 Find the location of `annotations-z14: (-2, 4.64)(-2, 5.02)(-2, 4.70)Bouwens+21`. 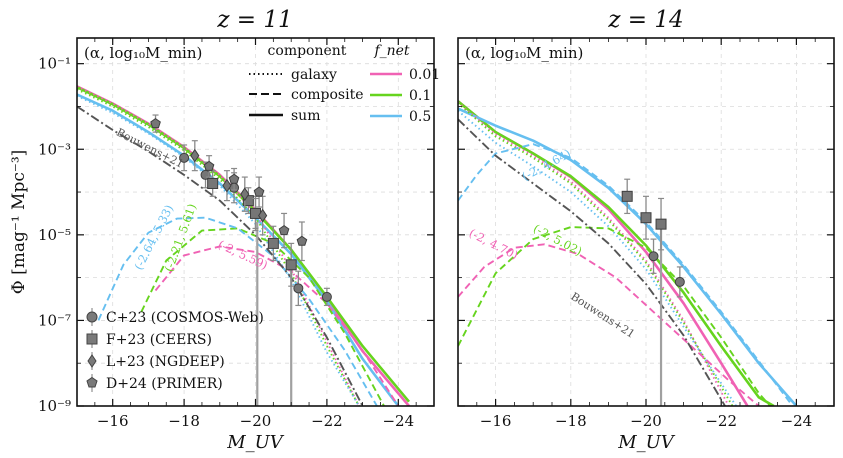

annotations-z14: (-2, 4.64)(-2, 5.02)(-2, 4.70)Bouwens+21 is located at coordinates (552, 243).